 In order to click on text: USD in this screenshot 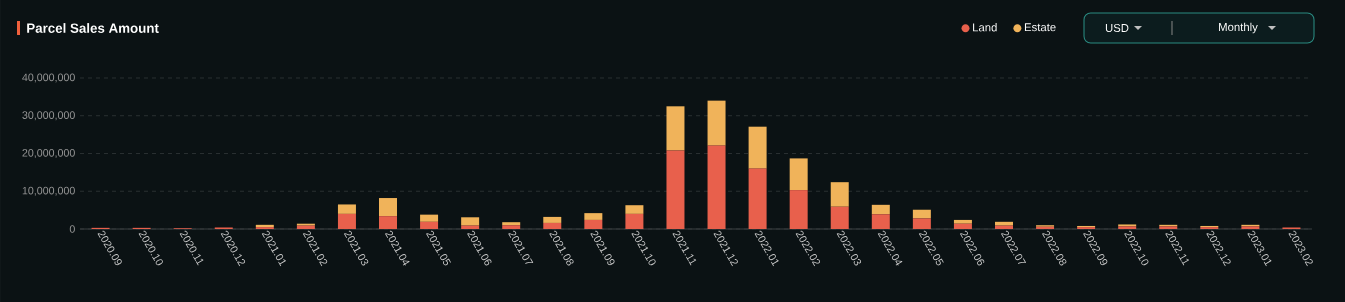, I will do `click(1117, 27)`.